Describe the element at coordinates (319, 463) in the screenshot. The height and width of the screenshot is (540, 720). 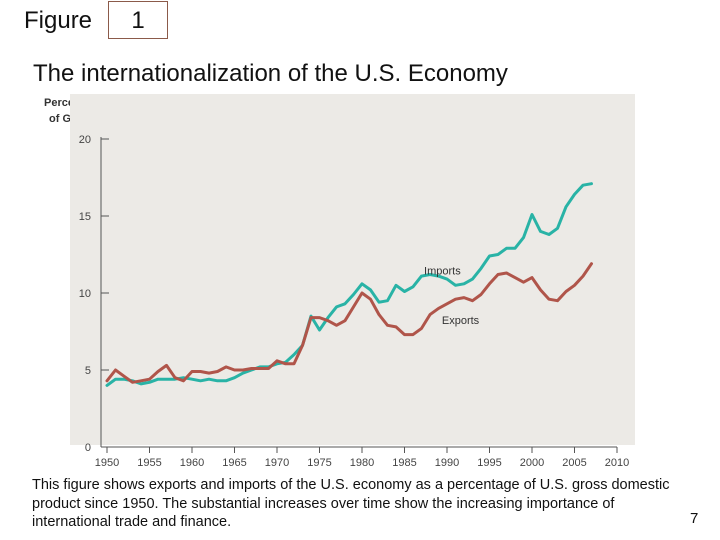
I see `x-tick-label: 1975` at that location.